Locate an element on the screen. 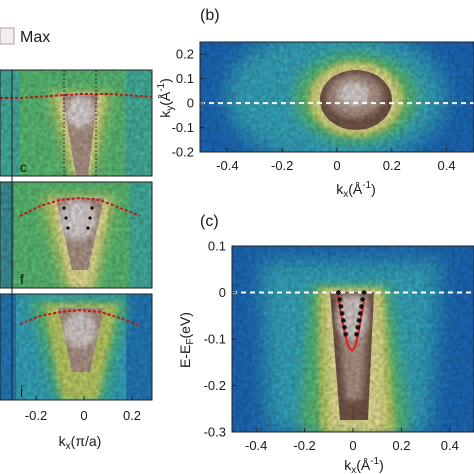 This screenshot has height=474, width=474. panel-c-xtick-label: 0 is located at coordinates (352, 445).